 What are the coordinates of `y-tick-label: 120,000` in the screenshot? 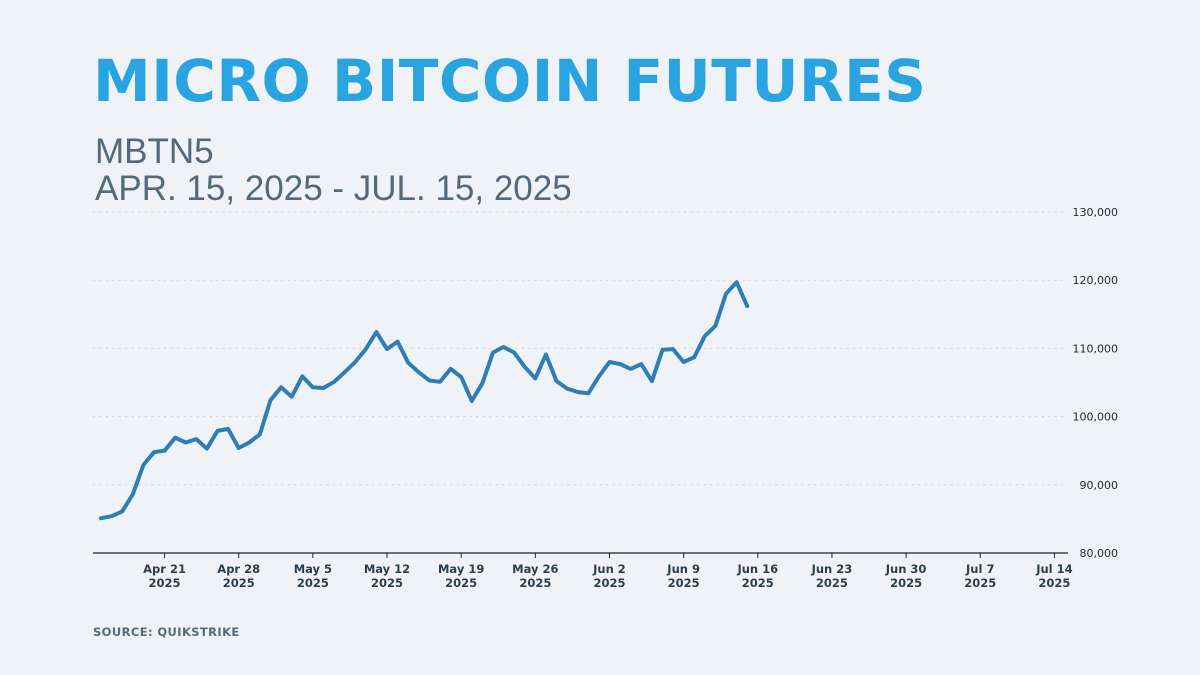 It's located at (1096, 280).